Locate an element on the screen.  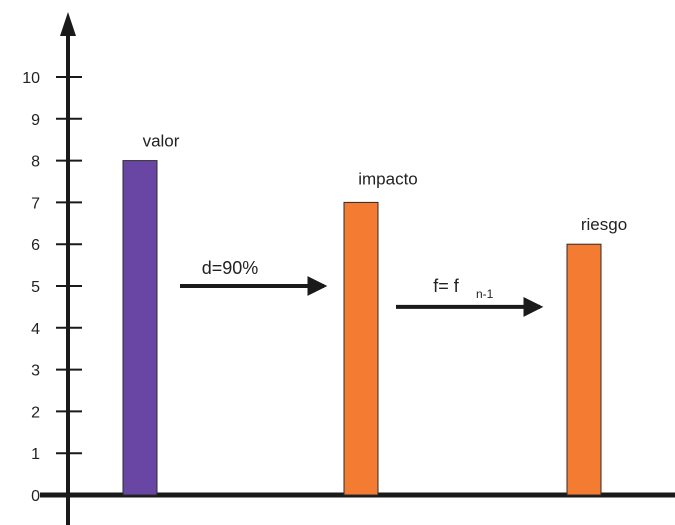
bar-riesgo is located at coordinates (584, 369).